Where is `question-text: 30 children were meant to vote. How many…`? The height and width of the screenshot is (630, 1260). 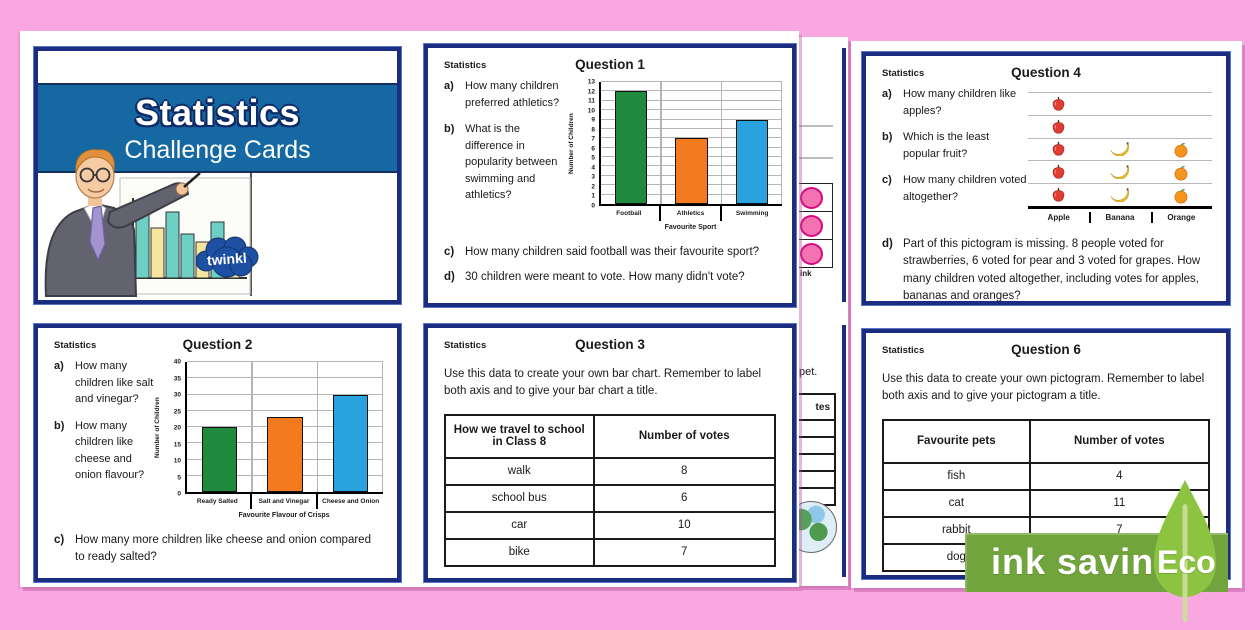 question-text: 30 children were meant to vote. How many… is located at coordinates (605, 277).